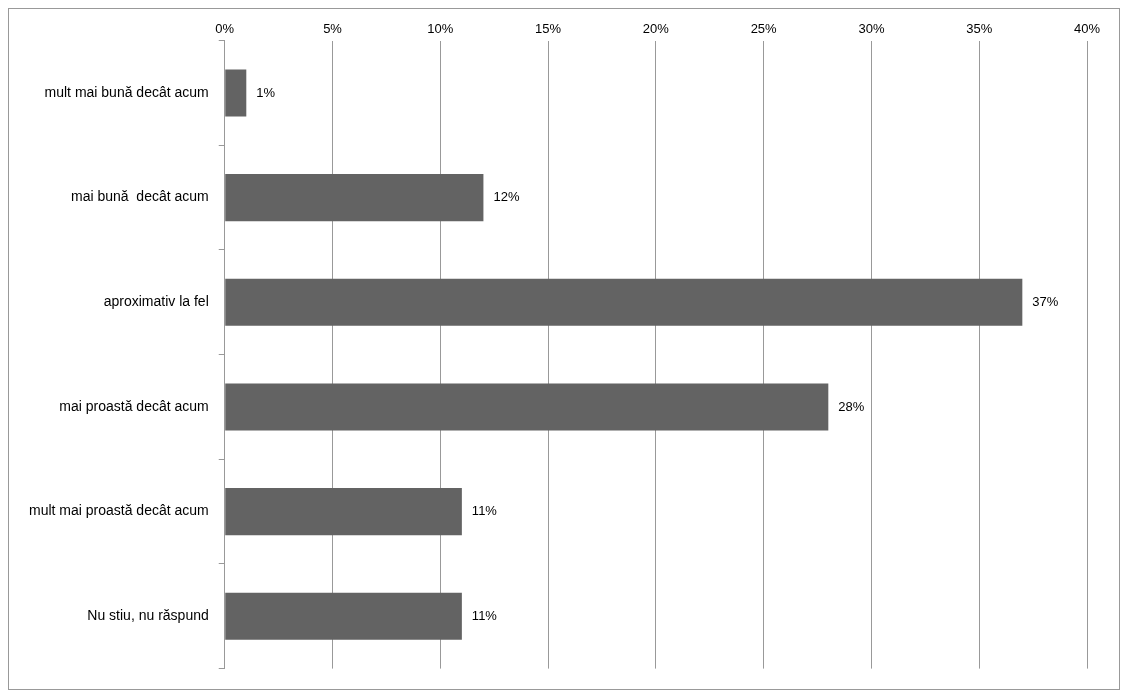 Image resolution: width=1130 pixels, height=698 pixels. I want to click on x-tick-label: 0%, so click(225, 29).